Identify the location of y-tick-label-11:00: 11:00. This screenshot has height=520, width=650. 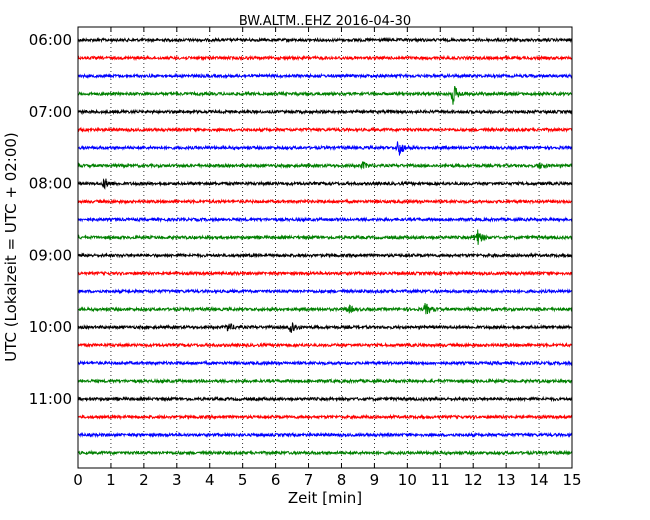
(50, 399).